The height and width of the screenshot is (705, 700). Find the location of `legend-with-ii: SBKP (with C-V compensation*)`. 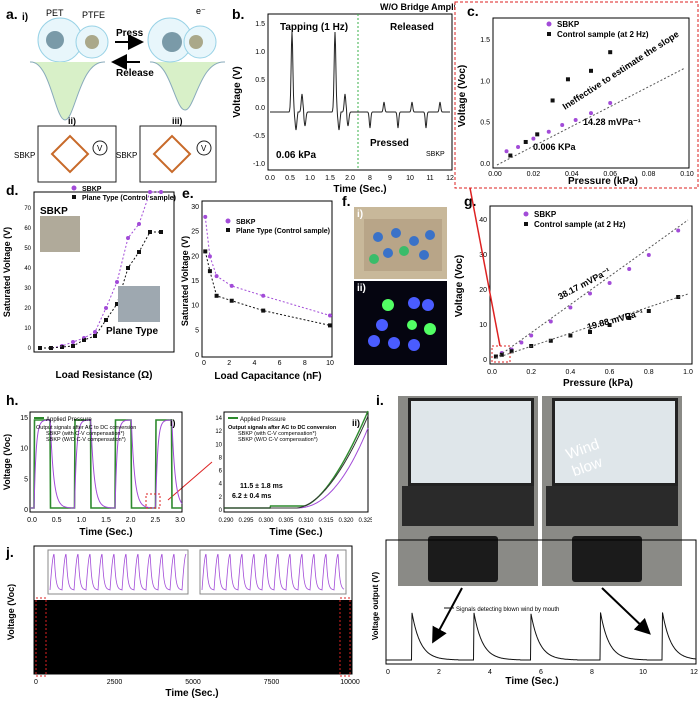

legend-with-ii: SBKP (with C-V compensation*) is located at coordinates (277, 434).